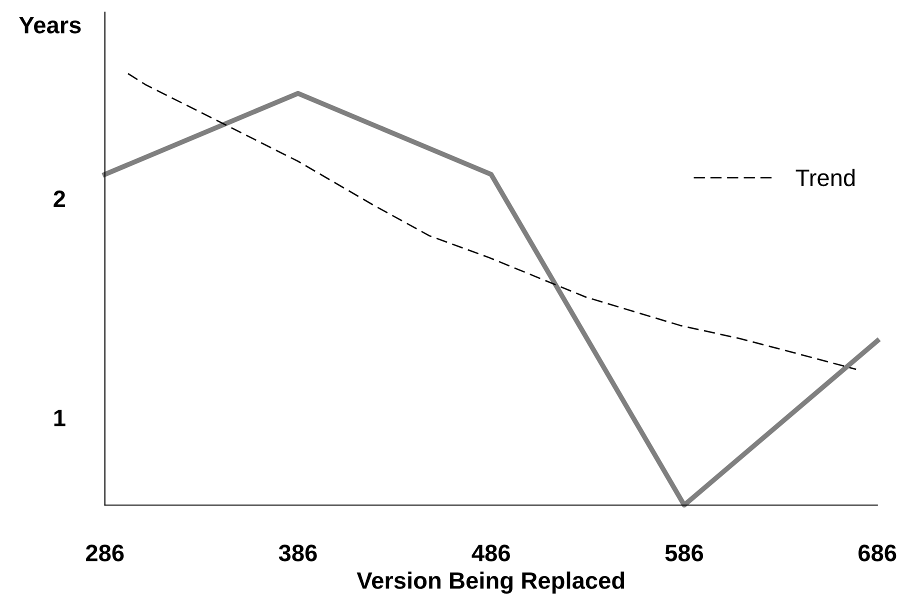 This screenshot has width=912, height=616. What do you see at coordinates (490, 583) in the screenshot?
I see `x-axis-title: Version Being Replaced` at bounding box center [490, 583].